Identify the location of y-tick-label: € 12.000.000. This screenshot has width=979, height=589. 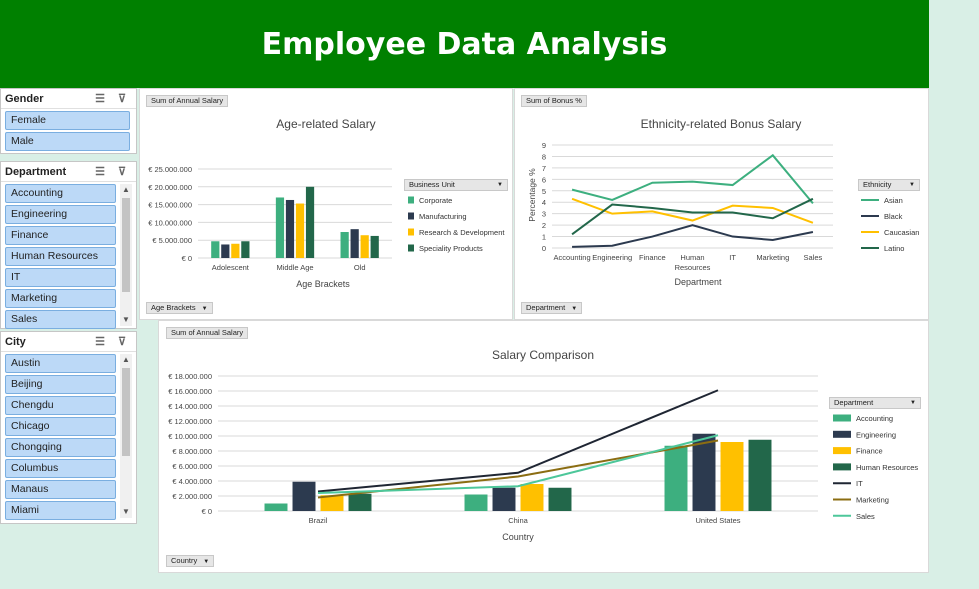
(190, 421).